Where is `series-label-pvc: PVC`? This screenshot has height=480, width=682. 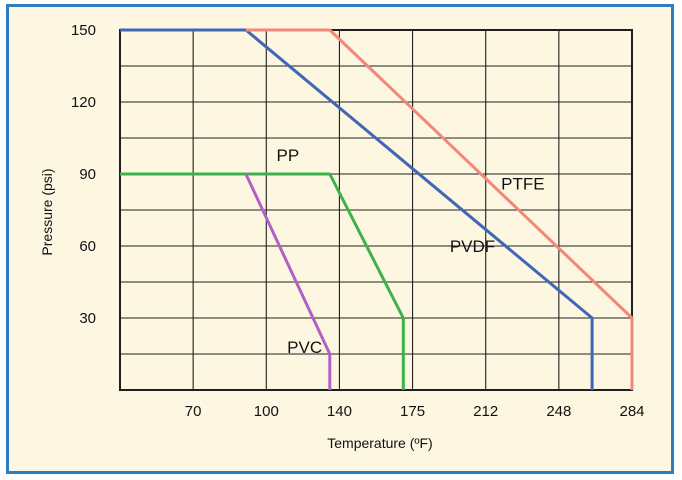 series-label-pvc: PVC is located at coordinates (304, 347).